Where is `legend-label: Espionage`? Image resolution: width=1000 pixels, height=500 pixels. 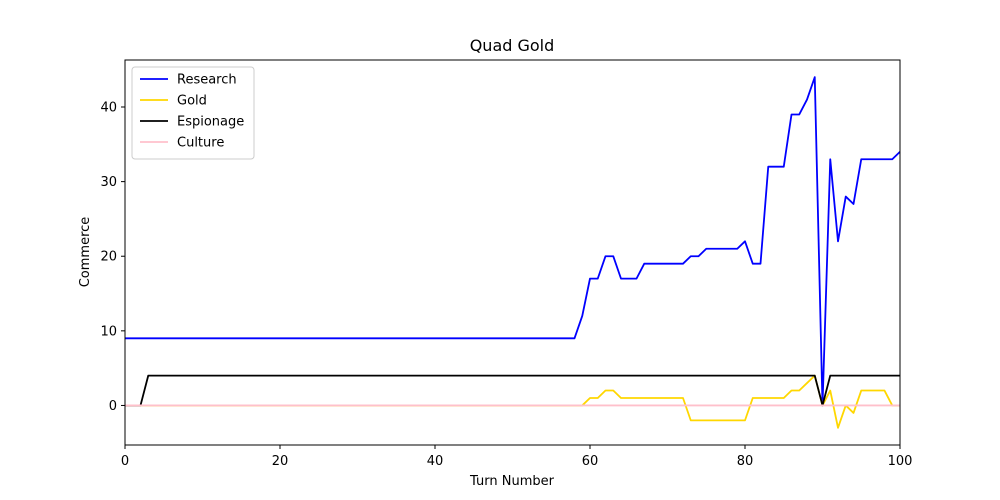 legend-label: Espionage is located at coordinates (210, 122).